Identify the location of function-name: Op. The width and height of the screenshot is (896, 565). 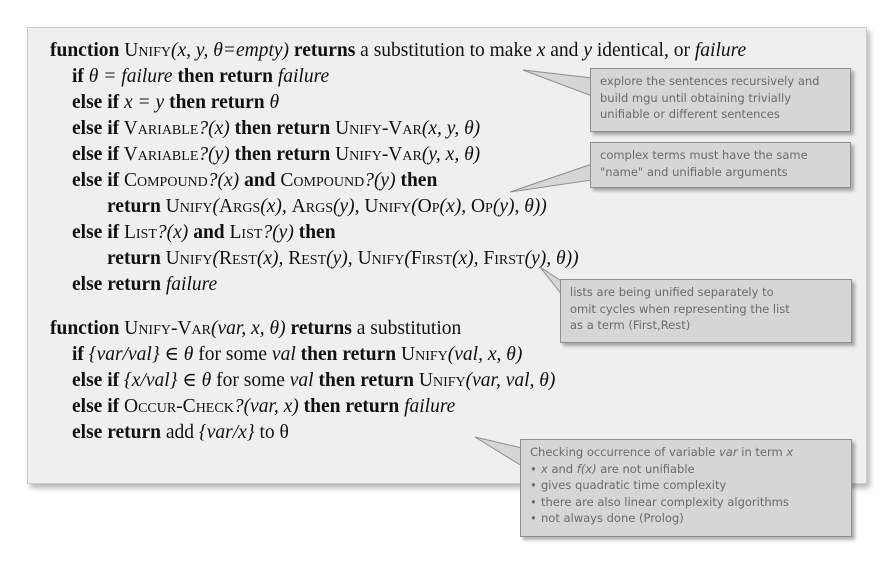
(481, 206).